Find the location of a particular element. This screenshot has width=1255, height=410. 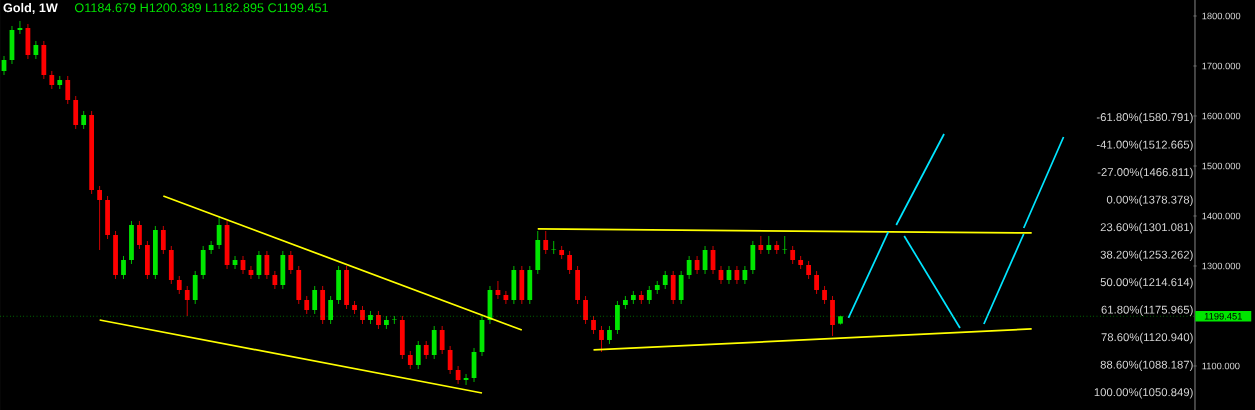

y-tick-label: 1500.000 is located at coordinates (1221, 166).